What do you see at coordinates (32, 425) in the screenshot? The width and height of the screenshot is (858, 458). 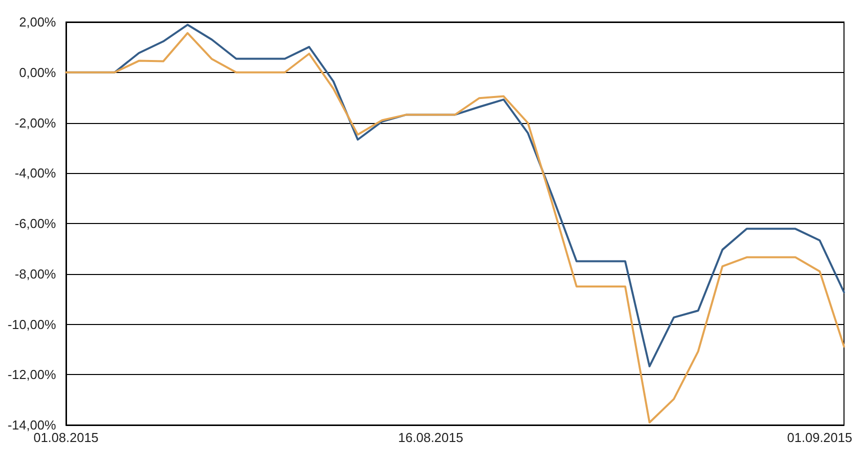 I see `y-tick-label: -14,00%` at bounding box center [32, 425].